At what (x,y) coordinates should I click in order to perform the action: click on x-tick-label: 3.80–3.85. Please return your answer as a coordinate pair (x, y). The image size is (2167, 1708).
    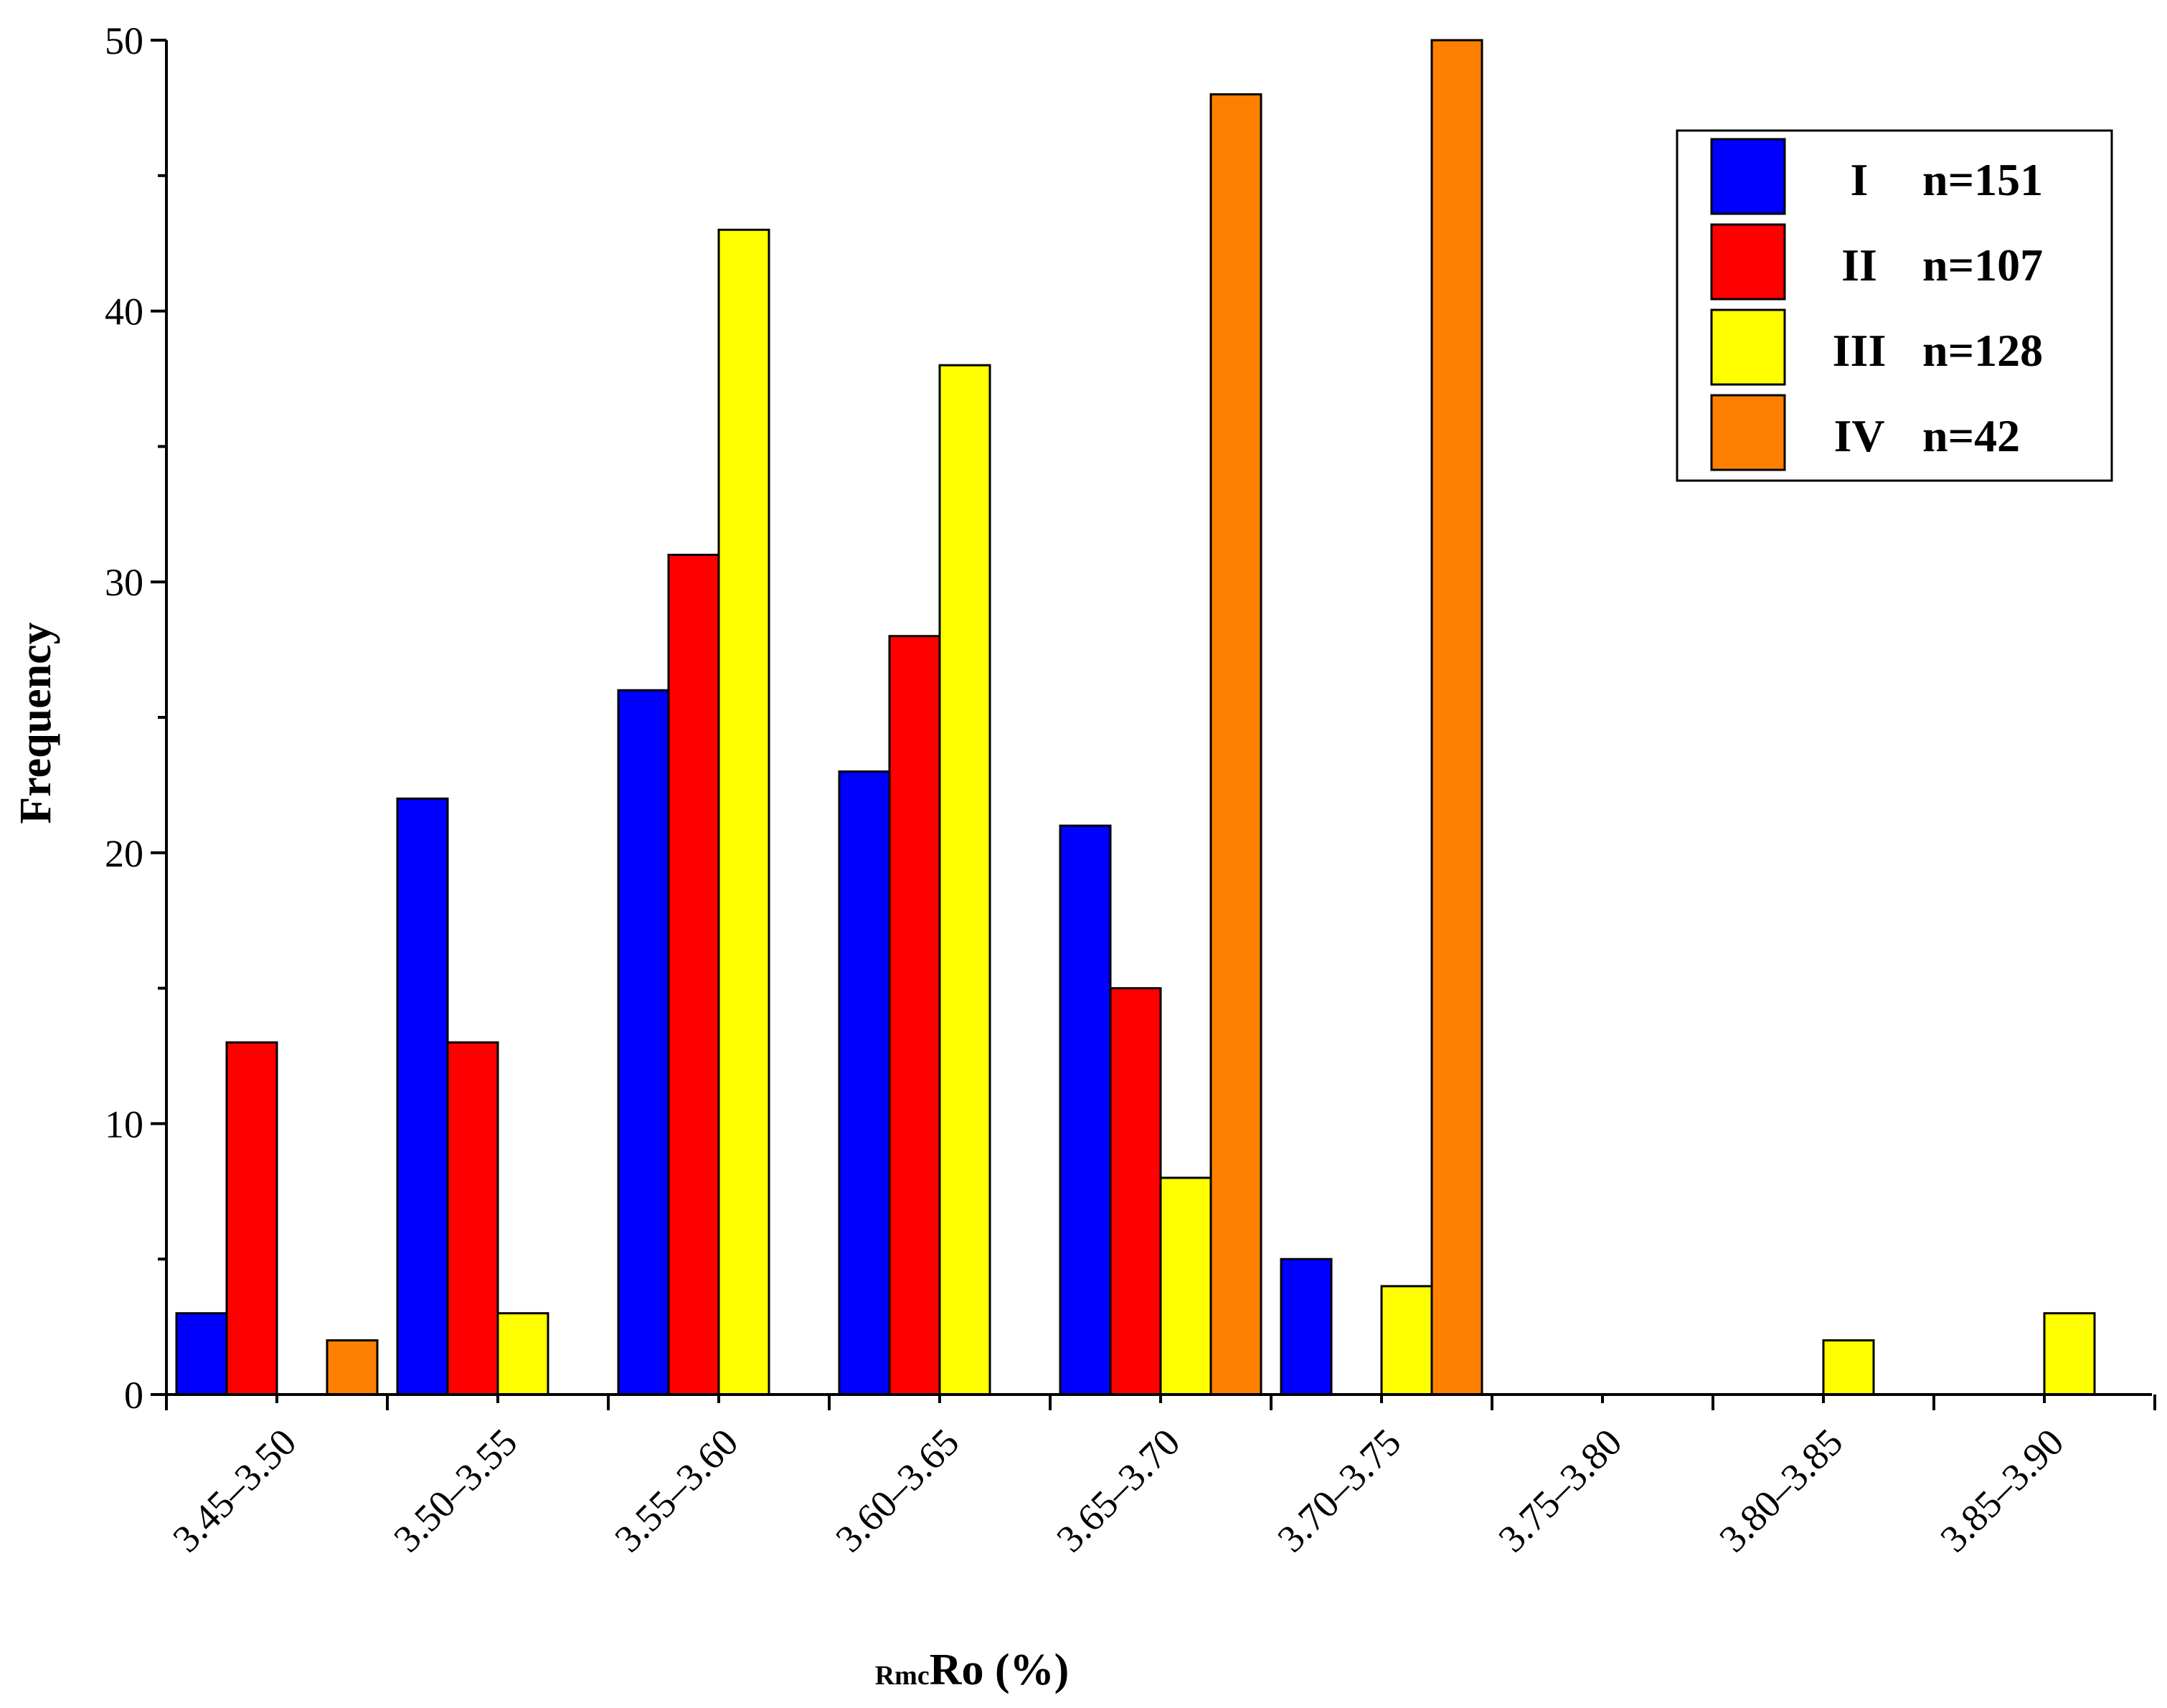
    Looking at the image, I should click on (1781, 1490).